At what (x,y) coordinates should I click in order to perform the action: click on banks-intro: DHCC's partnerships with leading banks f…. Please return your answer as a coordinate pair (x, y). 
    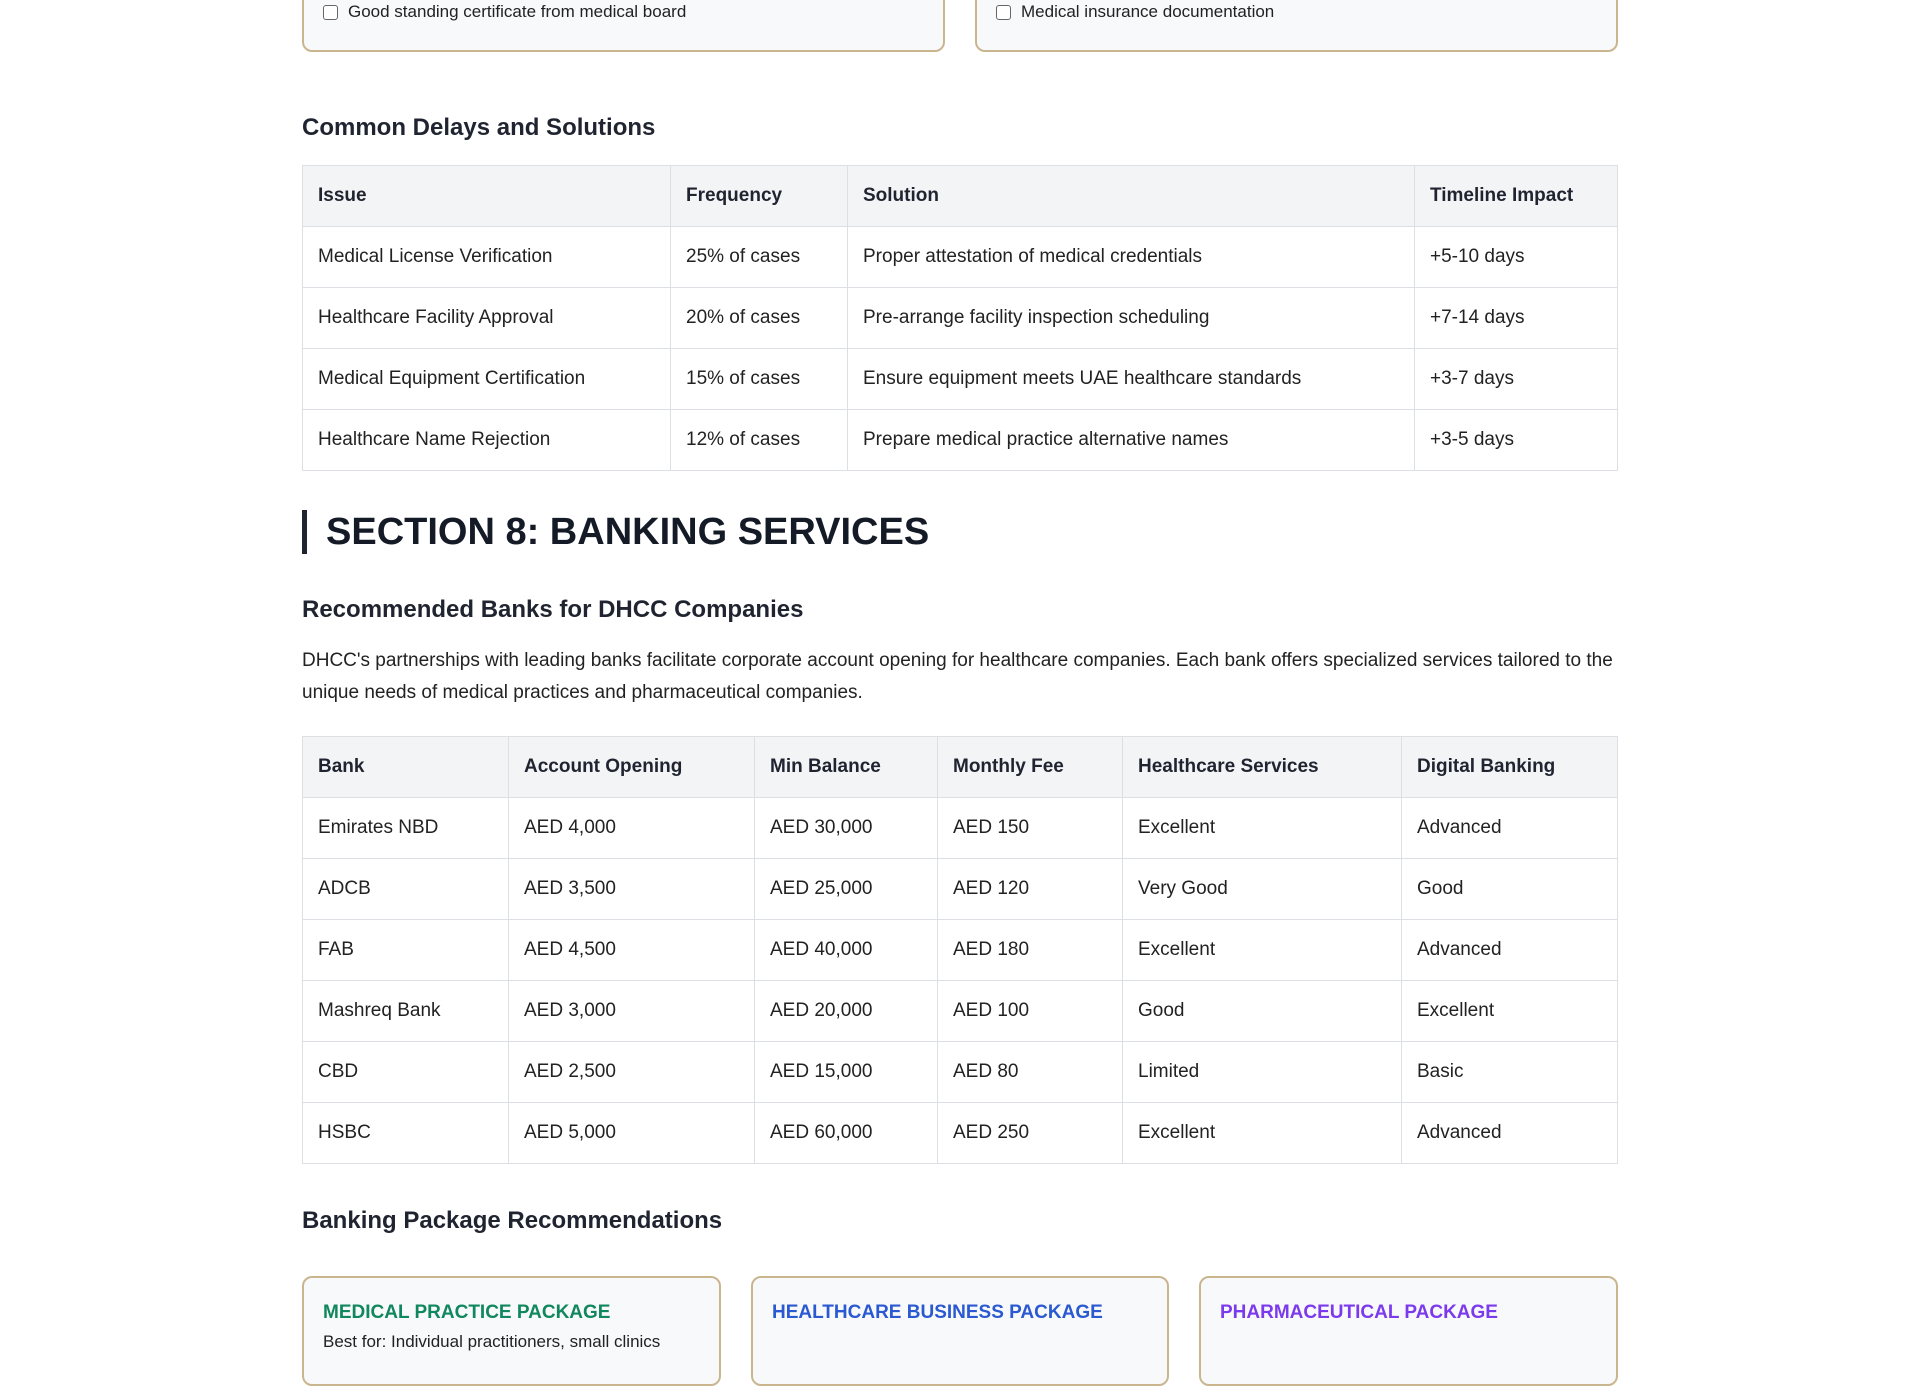
    Looking at the image, I should click on (957, 676).